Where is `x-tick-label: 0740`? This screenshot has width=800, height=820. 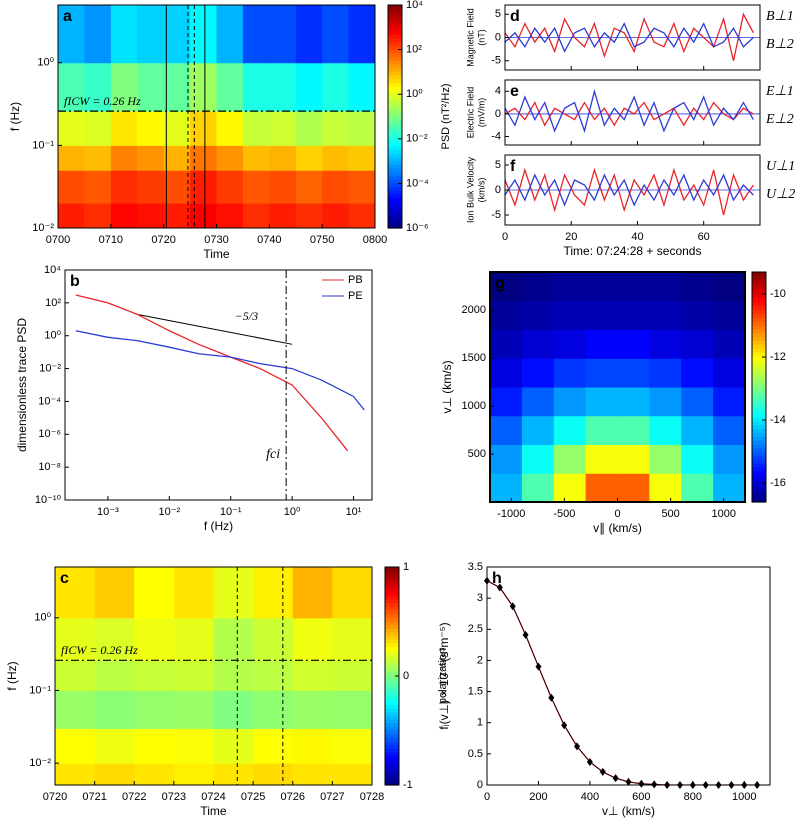 x-tick-label: 0740 is located at coordinates (269, 240).